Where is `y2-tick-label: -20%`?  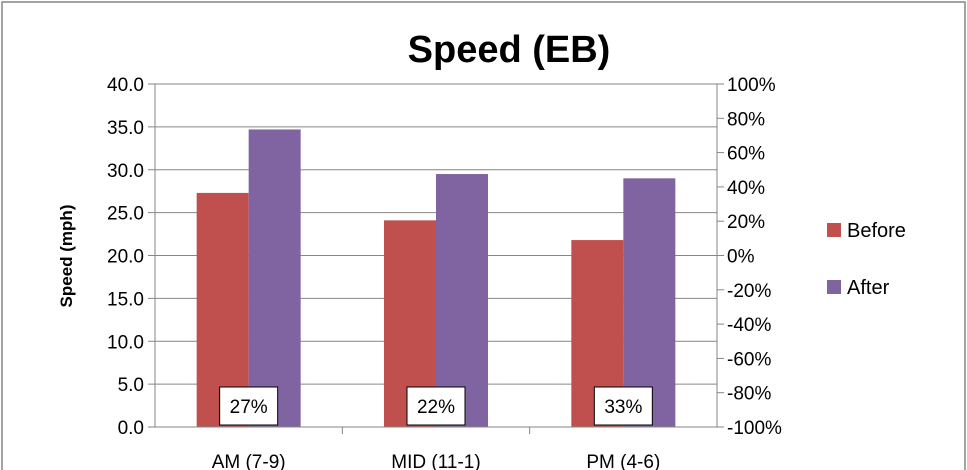
y2-tick-label: -20% is located at coordinates (749, 291).